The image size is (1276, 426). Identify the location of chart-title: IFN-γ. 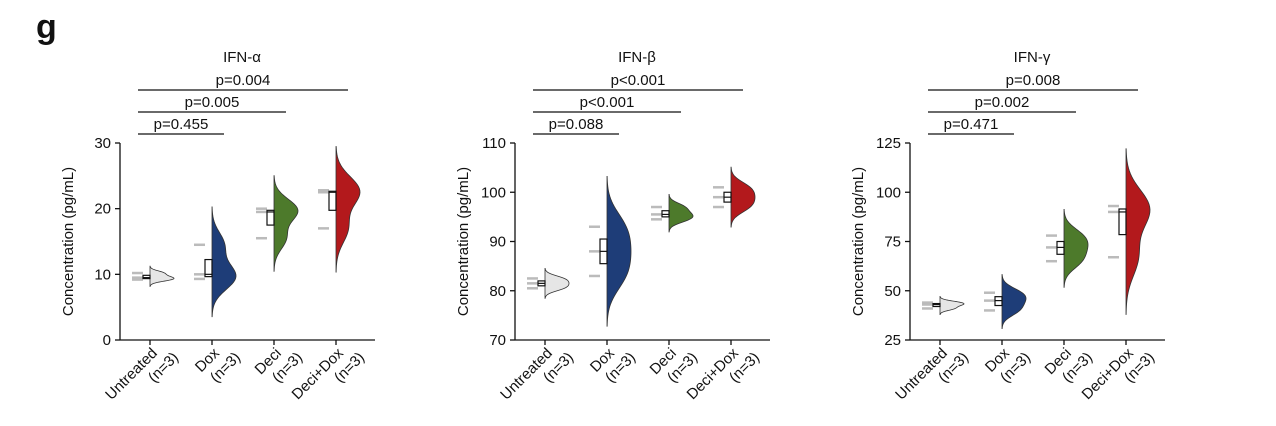
(1032, 57).